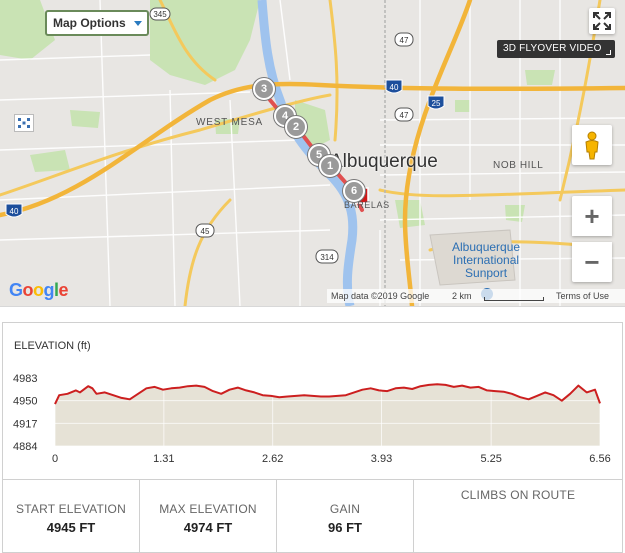 The width and height of the screenshot is (625, 553). What do you see at coordinates (208, 509) in the screenshot?
I see `max-elevation-label: MAX ELEVATION` at bounding box center [208, 509].